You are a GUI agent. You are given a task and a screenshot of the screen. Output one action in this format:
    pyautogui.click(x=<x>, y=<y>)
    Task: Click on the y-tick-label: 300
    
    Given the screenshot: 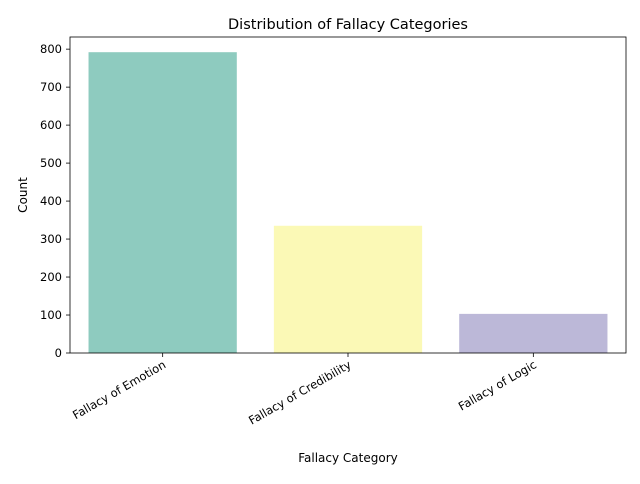 What is the action you would take?
    pyautogui.click(x=51, y=239)
    